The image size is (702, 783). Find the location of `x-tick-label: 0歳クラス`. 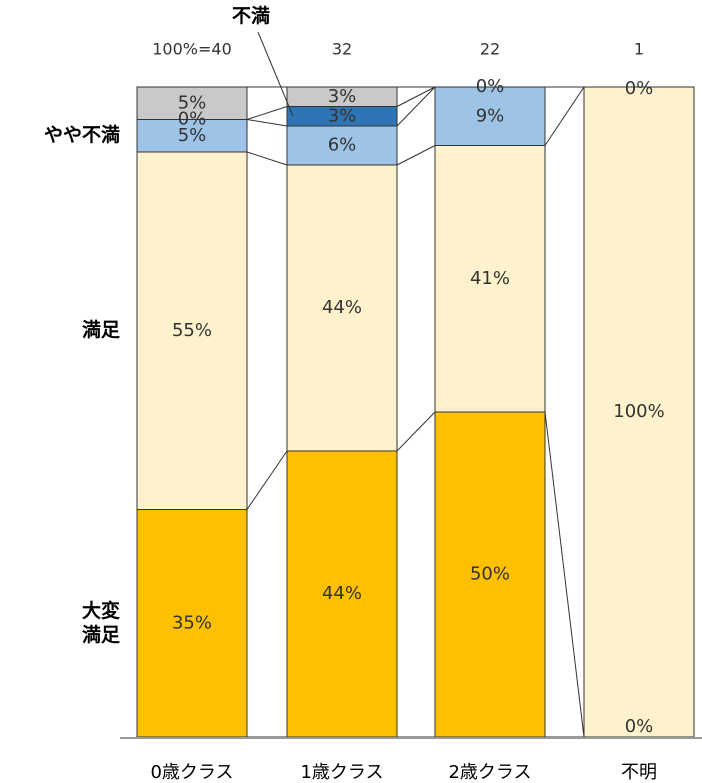

x-tick-label: 0歳クラス is located at coordinates (191, 772).